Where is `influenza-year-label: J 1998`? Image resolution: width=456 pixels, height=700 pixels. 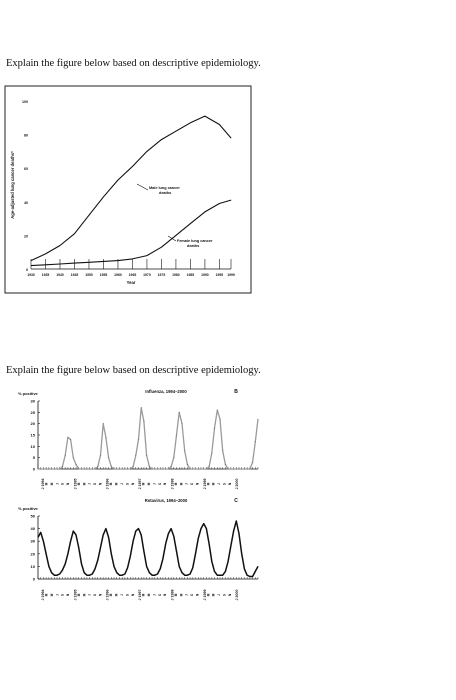 influenza-year-label: J 1998 is located at coordinates (172, 484).